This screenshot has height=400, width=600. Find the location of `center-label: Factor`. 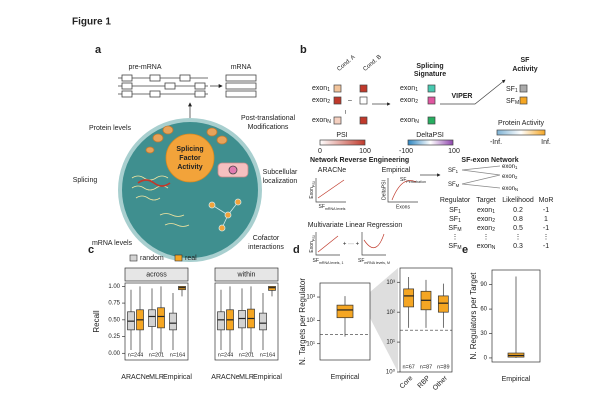

center-label: Factor is located at coordinates (190, 158).